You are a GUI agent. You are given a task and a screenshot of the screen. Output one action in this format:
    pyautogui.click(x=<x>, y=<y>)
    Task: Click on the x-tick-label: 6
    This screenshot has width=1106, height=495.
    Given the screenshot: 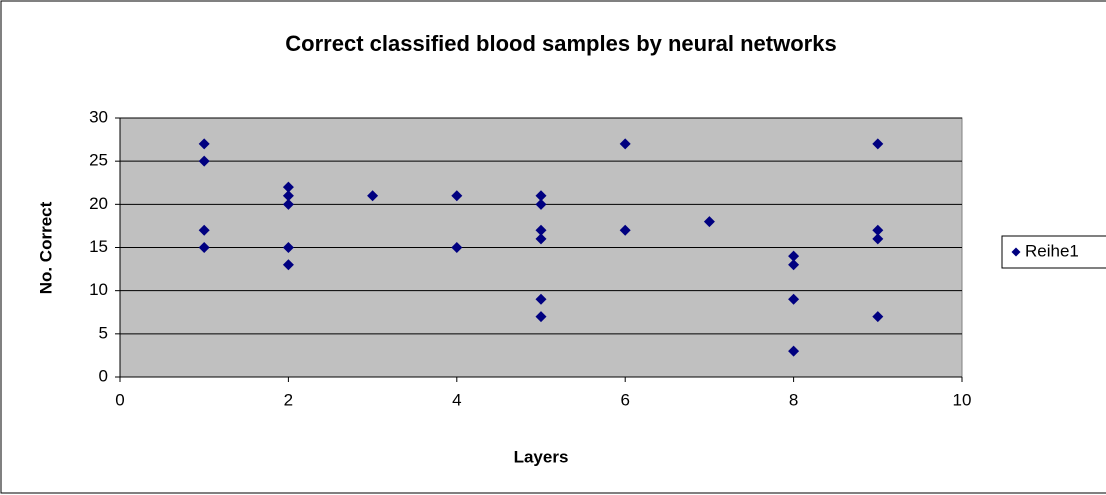 What is the action you would take?
    pyautogui.click(x=624, y=399)
    